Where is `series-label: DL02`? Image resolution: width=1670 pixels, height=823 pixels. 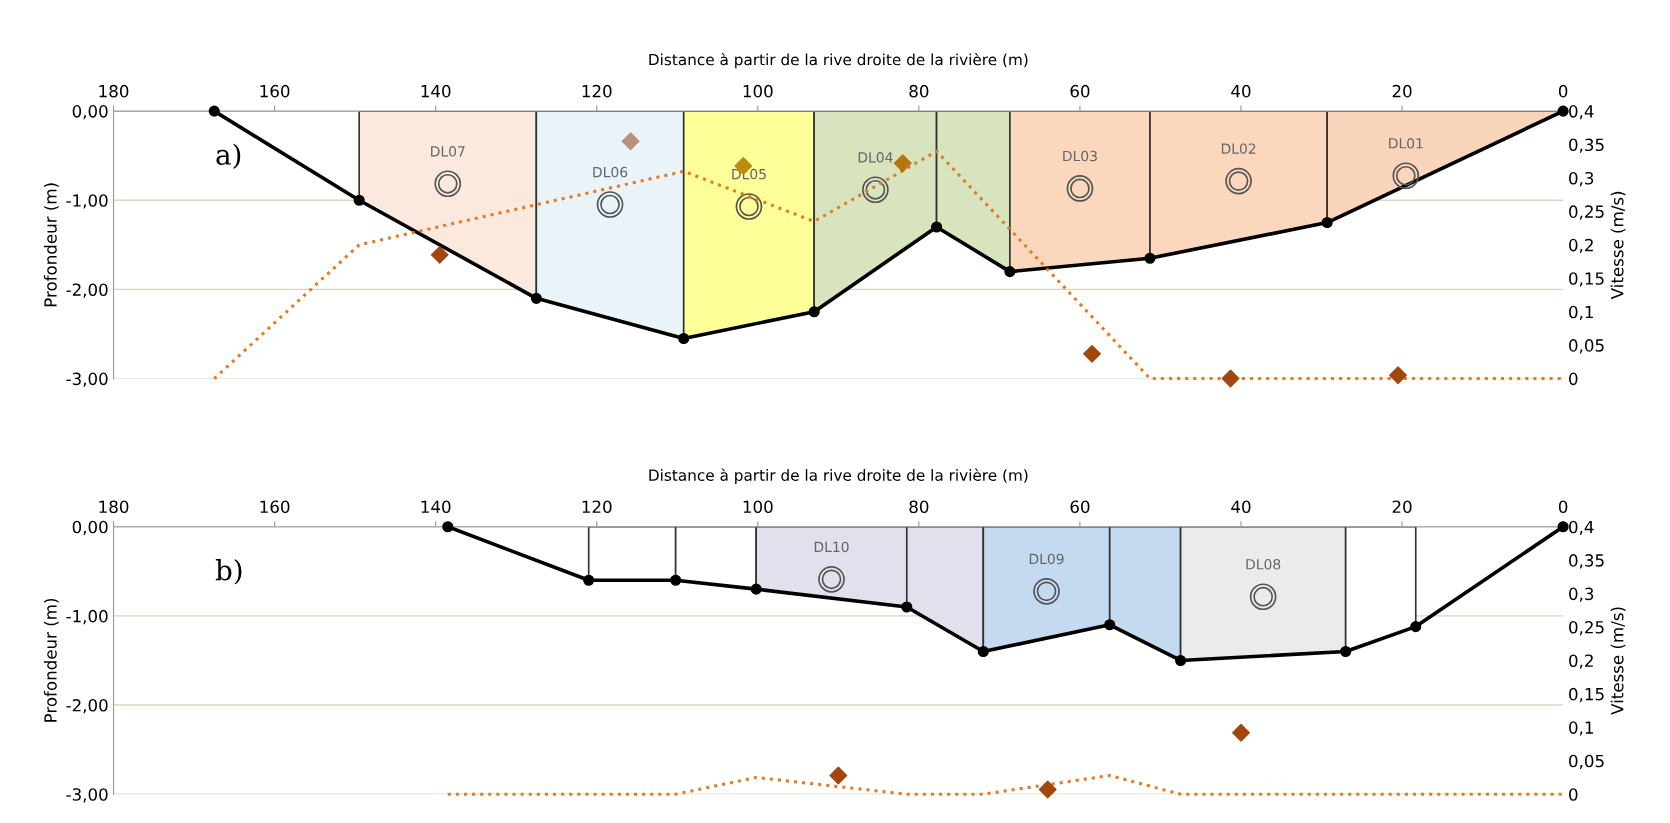
series-label: DL02 is located at coordinates (1238, 148).